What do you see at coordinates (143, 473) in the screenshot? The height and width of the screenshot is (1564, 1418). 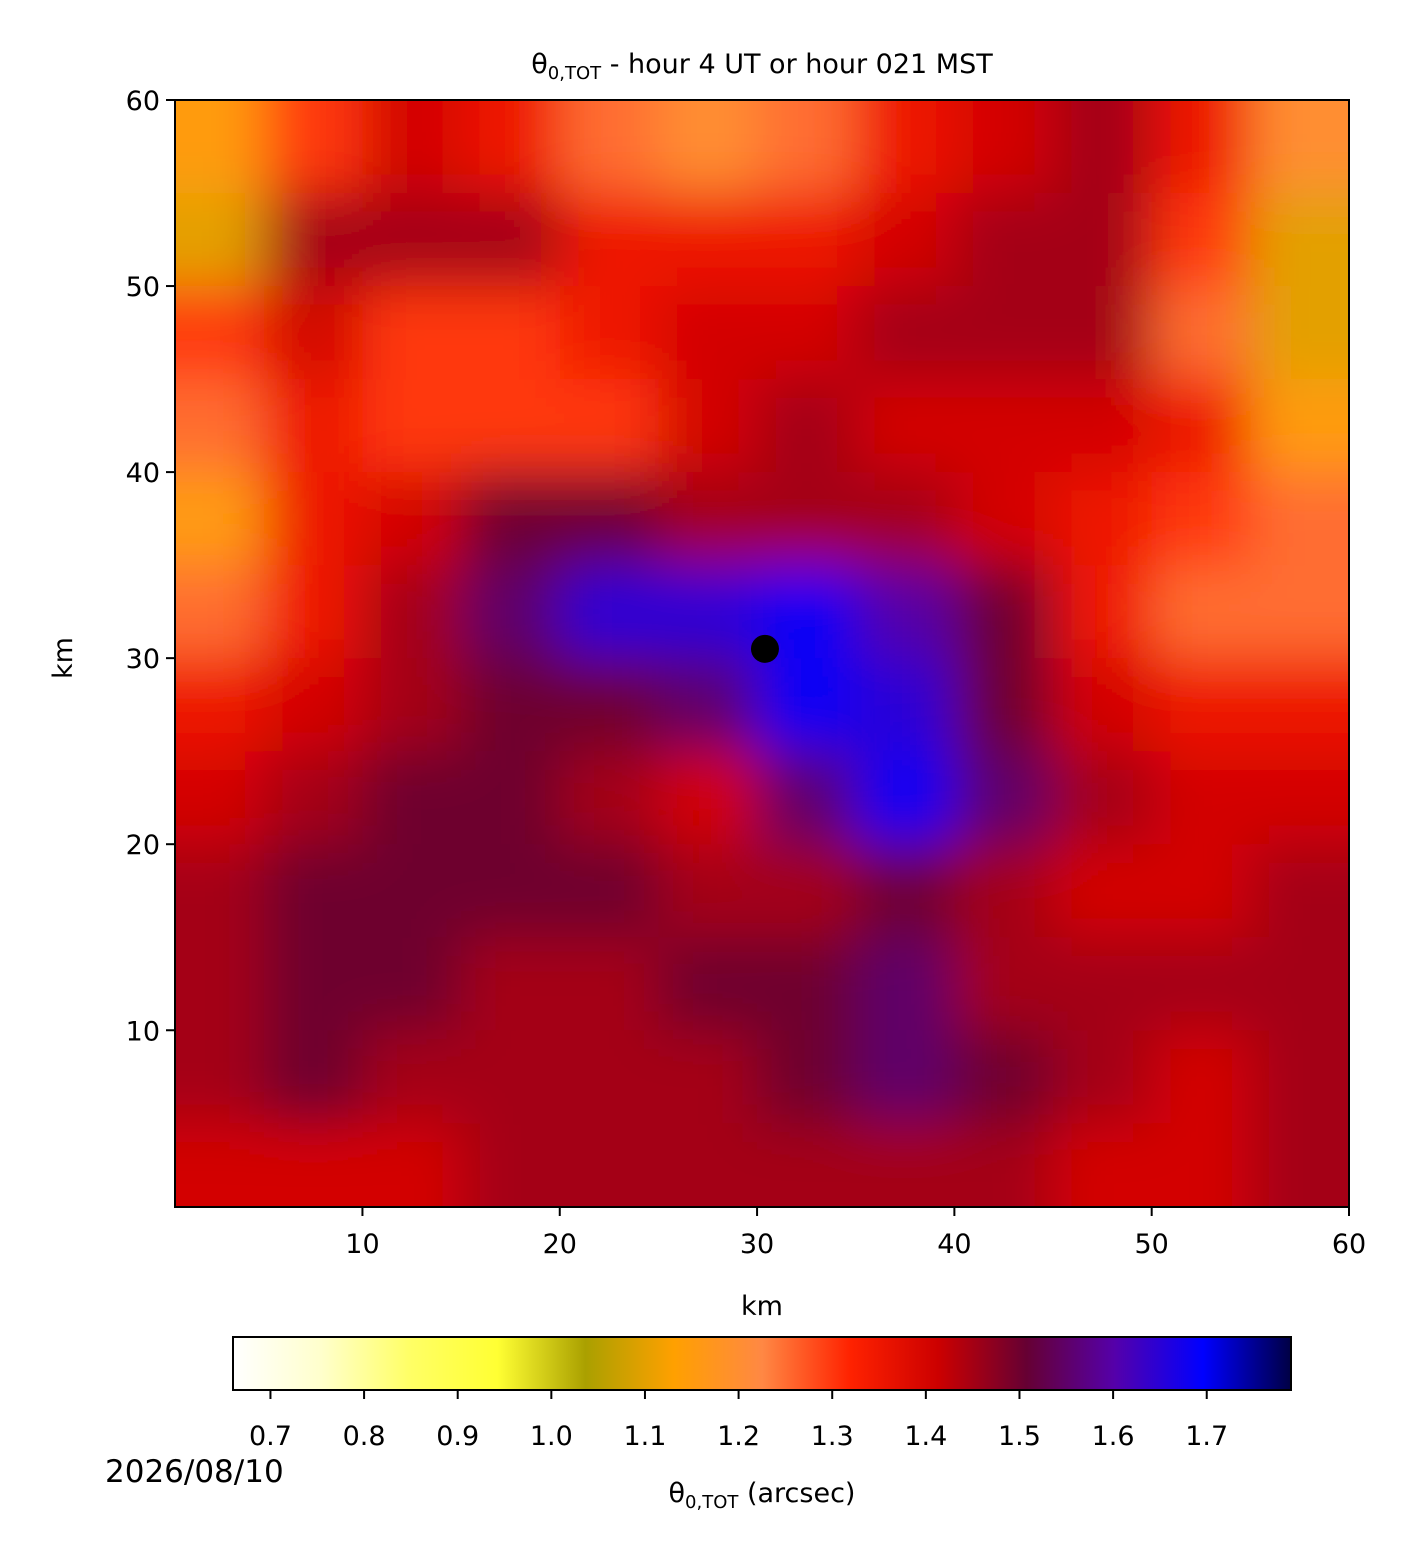 I see `y-tick-label: 40` at bounding box center [143, 473].